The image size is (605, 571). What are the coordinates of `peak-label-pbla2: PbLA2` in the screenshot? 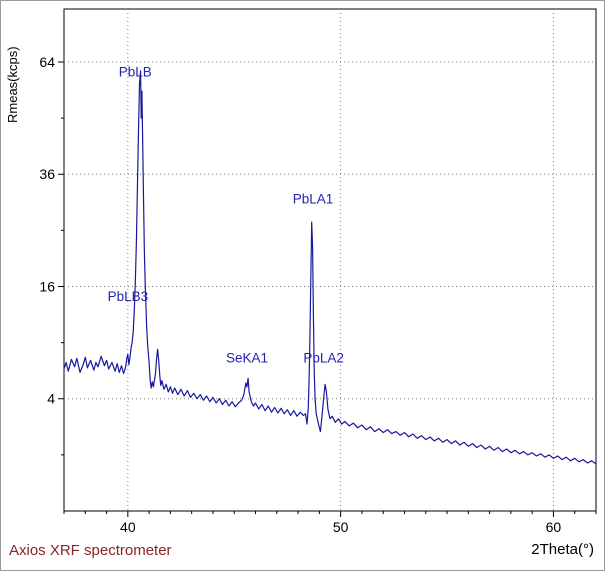 It's located at (323, 358).